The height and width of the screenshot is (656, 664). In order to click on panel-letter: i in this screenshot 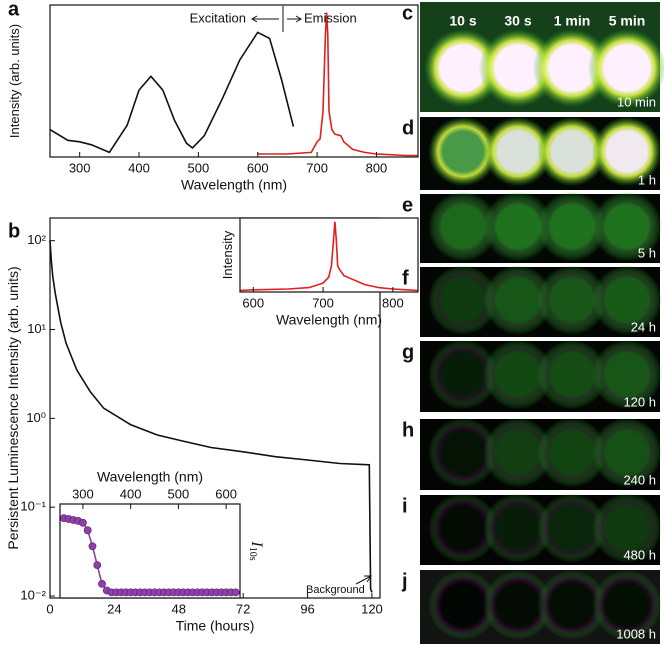, I will do `click(405, 506)`.